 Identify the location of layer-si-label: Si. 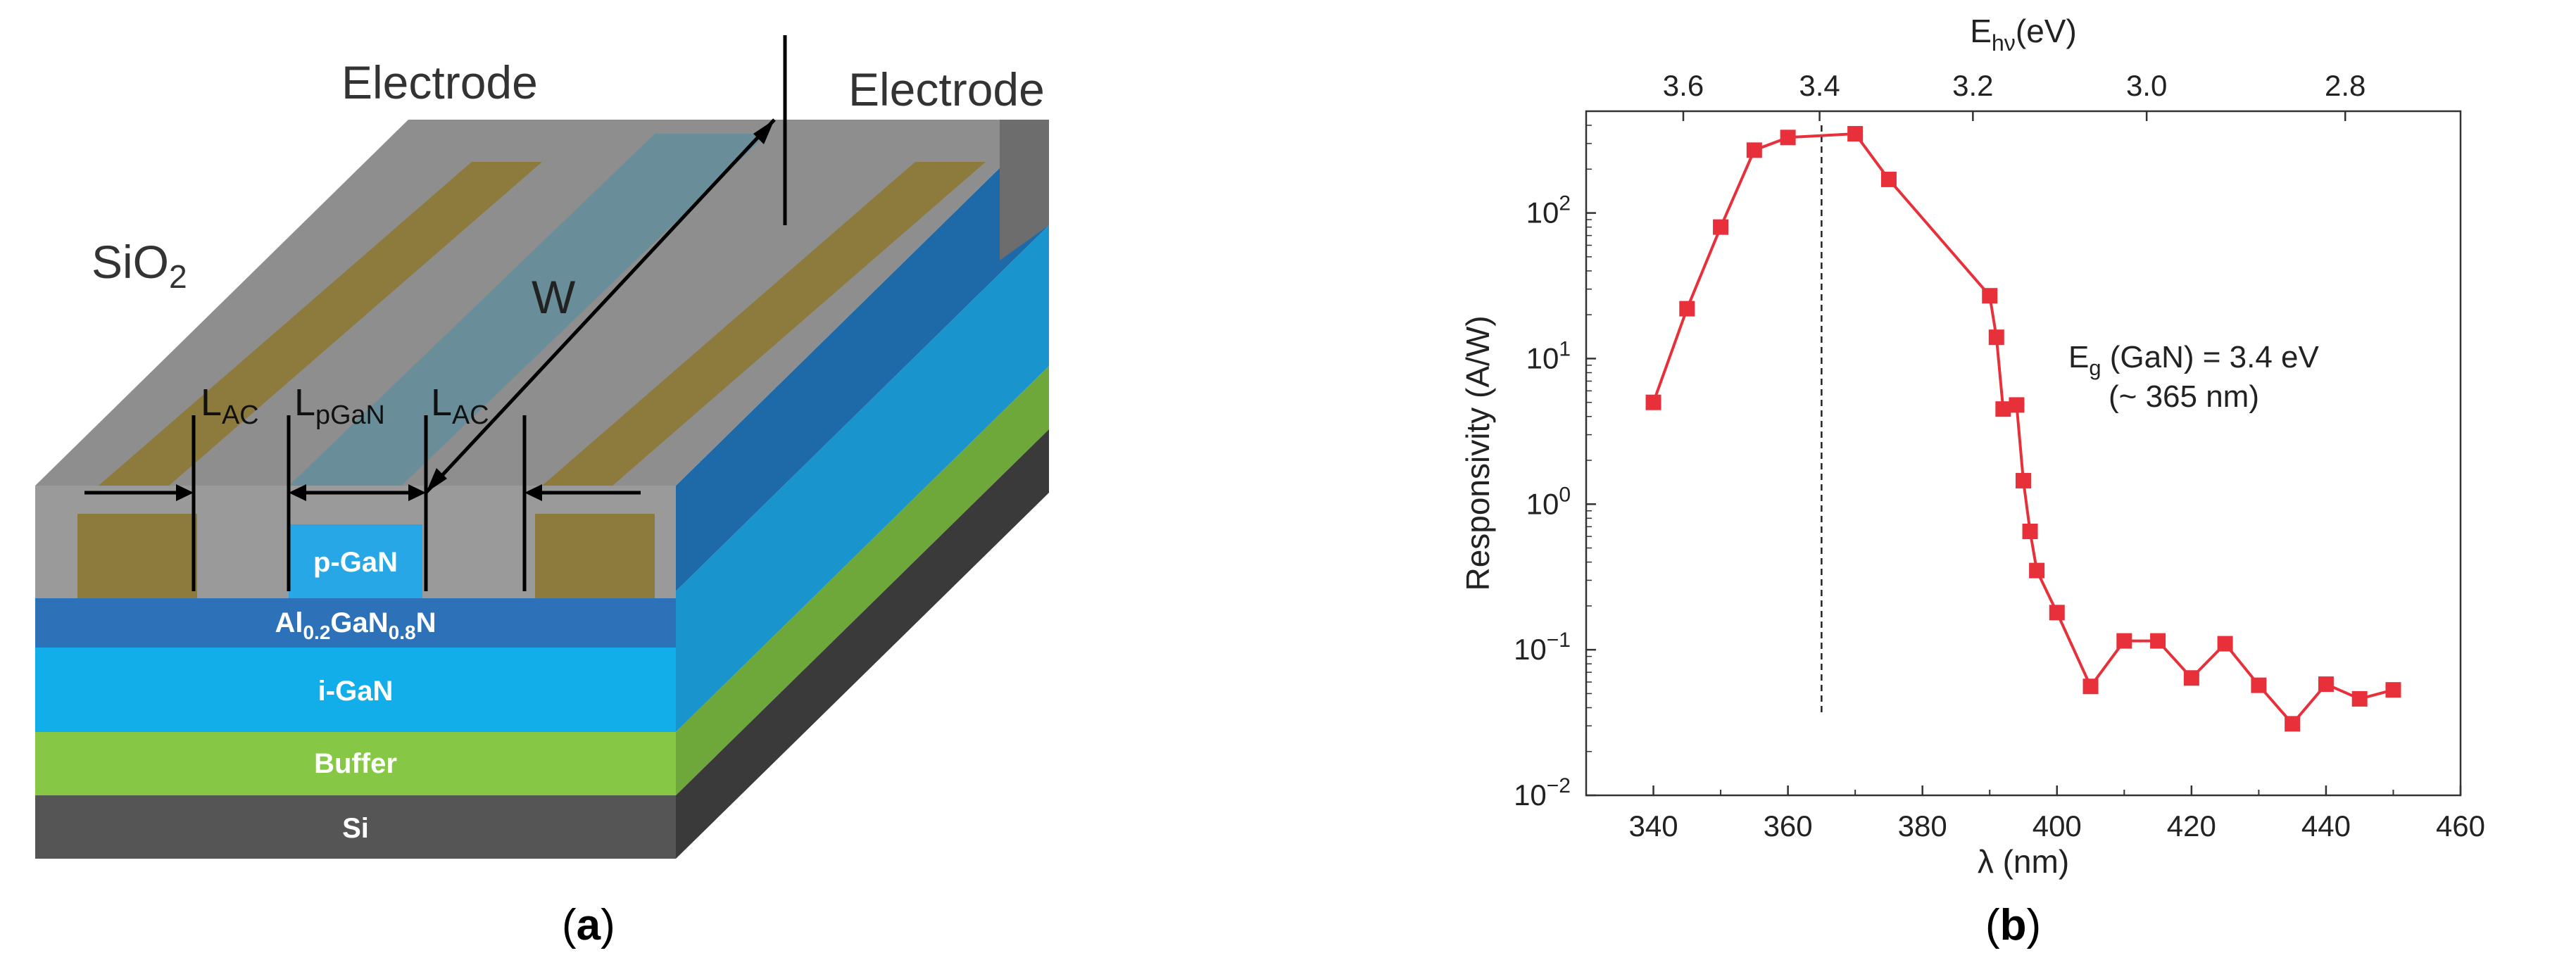
(355, 828).